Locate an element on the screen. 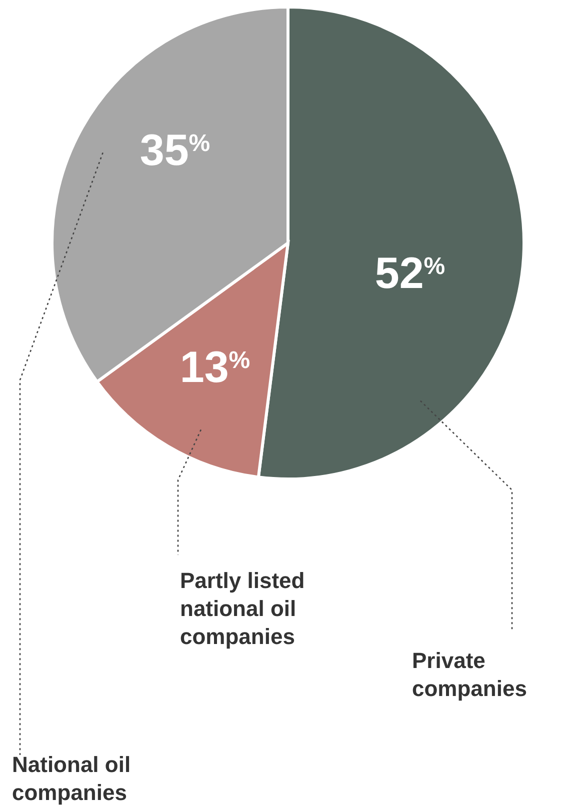 The height and width of the screenshot is (807, 573). data-label: 13% is located at coordinates (215, 367).